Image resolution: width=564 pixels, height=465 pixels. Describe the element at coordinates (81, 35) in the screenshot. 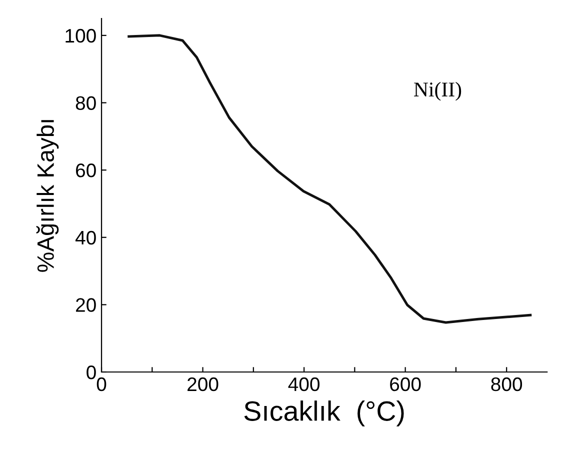

I see `y-tick-label: 100` at that location.